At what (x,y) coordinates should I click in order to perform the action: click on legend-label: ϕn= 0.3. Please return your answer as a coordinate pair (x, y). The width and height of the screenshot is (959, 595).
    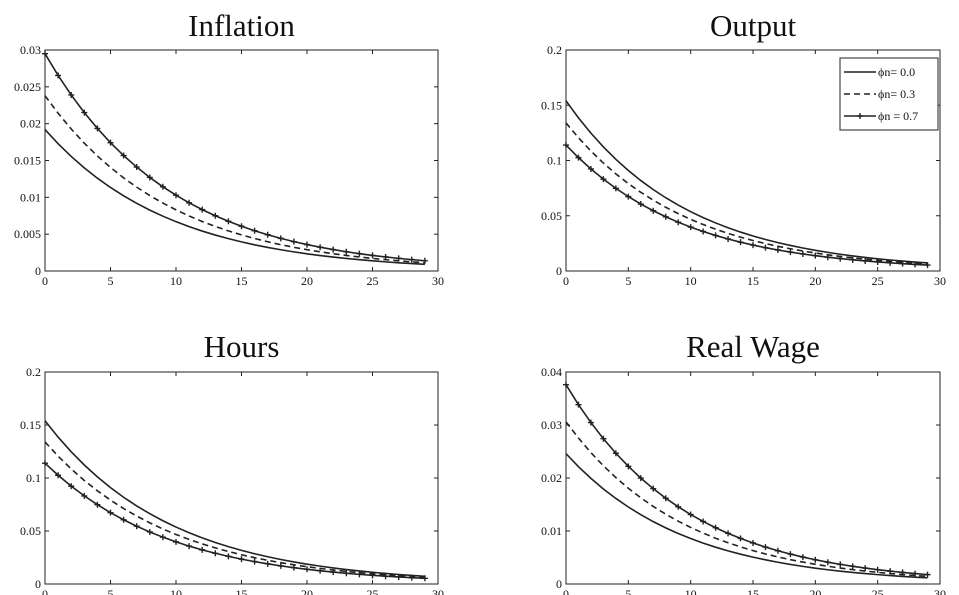
    Looking at the image, I should click on (896, 94).